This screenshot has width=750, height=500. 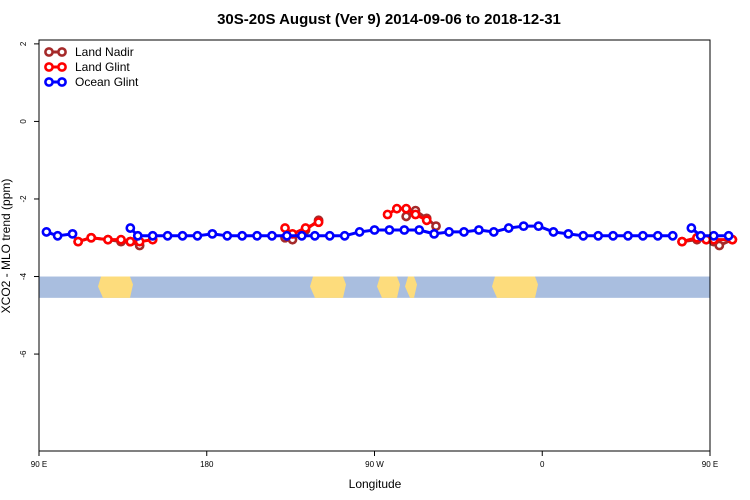 I want to click on y-tick-label-1: 0, so click(x=23, y=121).